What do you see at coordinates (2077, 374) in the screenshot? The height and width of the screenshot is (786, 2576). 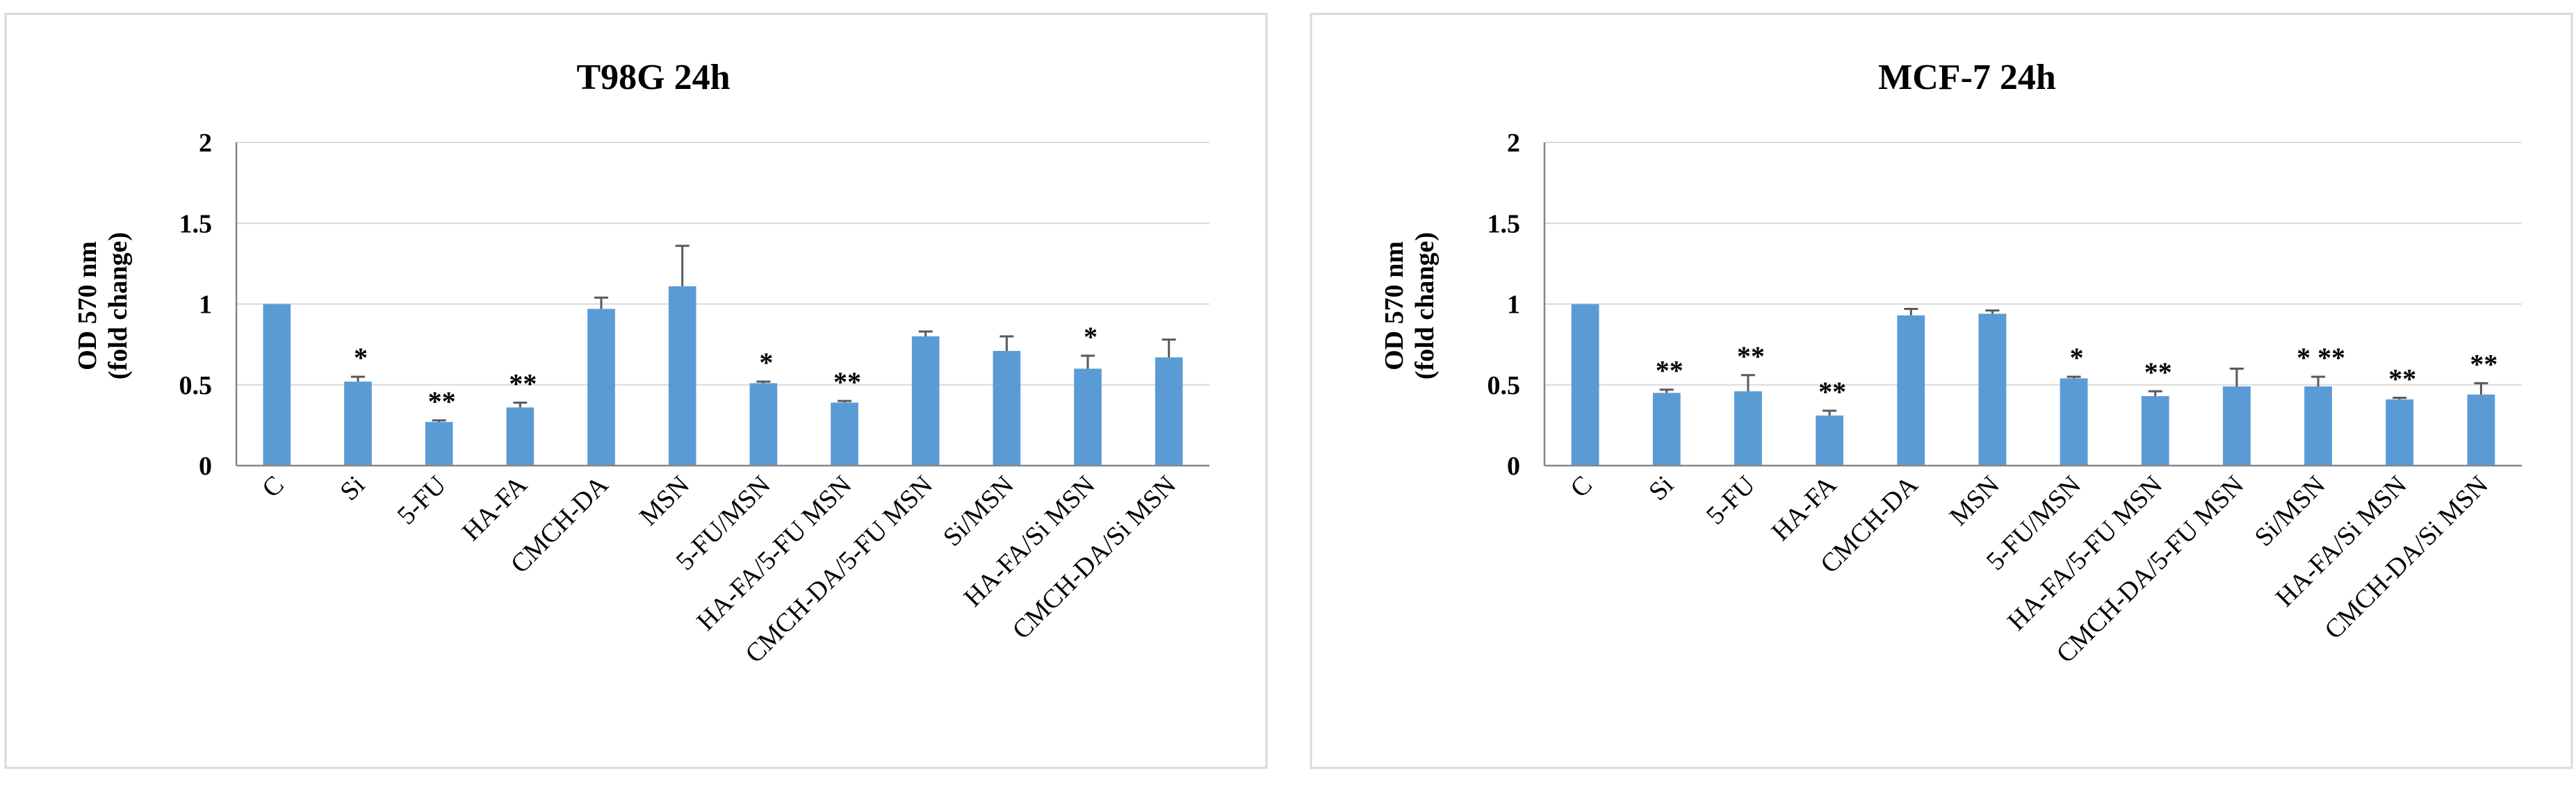 I see `significance-markers: ** ***** ** * **** **` at bounding box center [2077, 374].